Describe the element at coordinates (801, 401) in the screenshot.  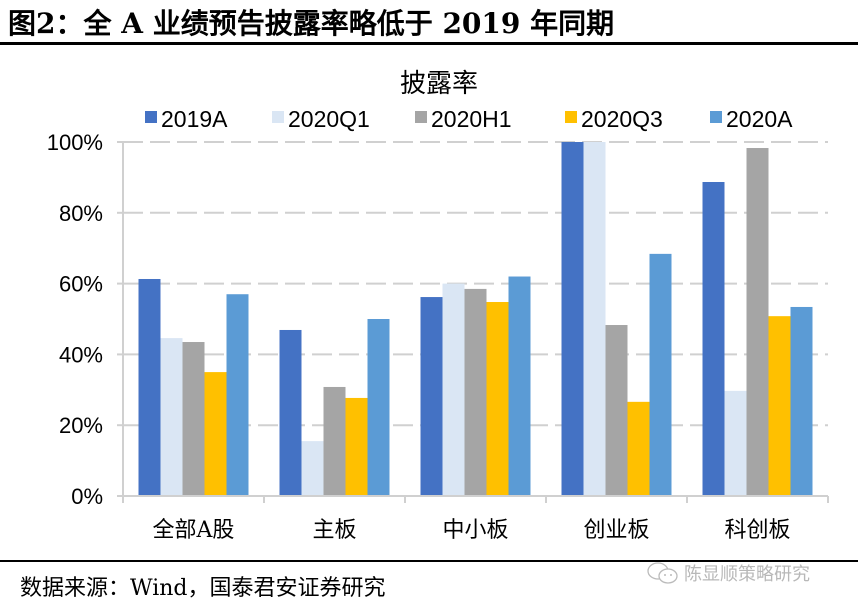
I see `bar-2020A-科创板` at that location.